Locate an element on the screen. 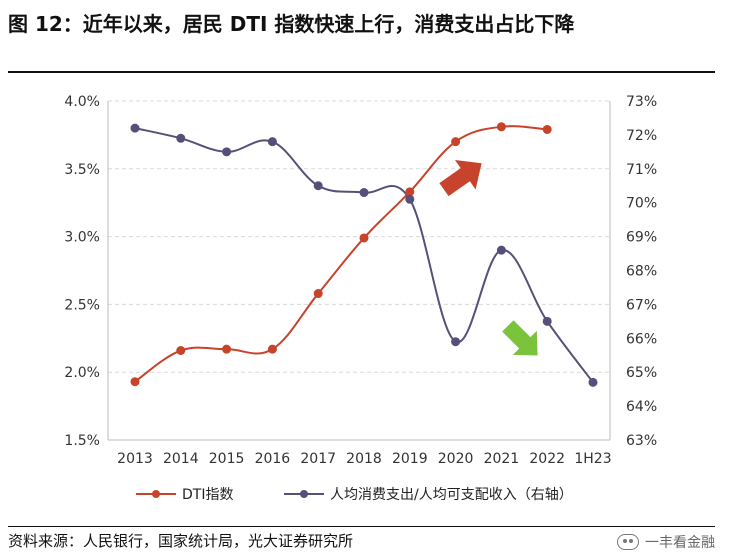 The width and height of the screenshot is (729, 558). wechat-icon is located at coordinates (628, 542).